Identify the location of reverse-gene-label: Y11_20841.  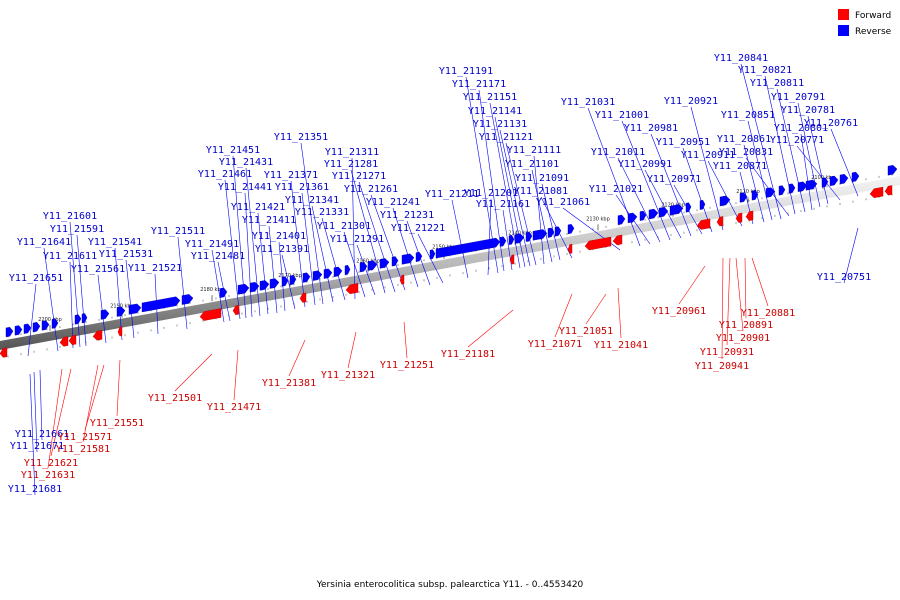
(741, 58).